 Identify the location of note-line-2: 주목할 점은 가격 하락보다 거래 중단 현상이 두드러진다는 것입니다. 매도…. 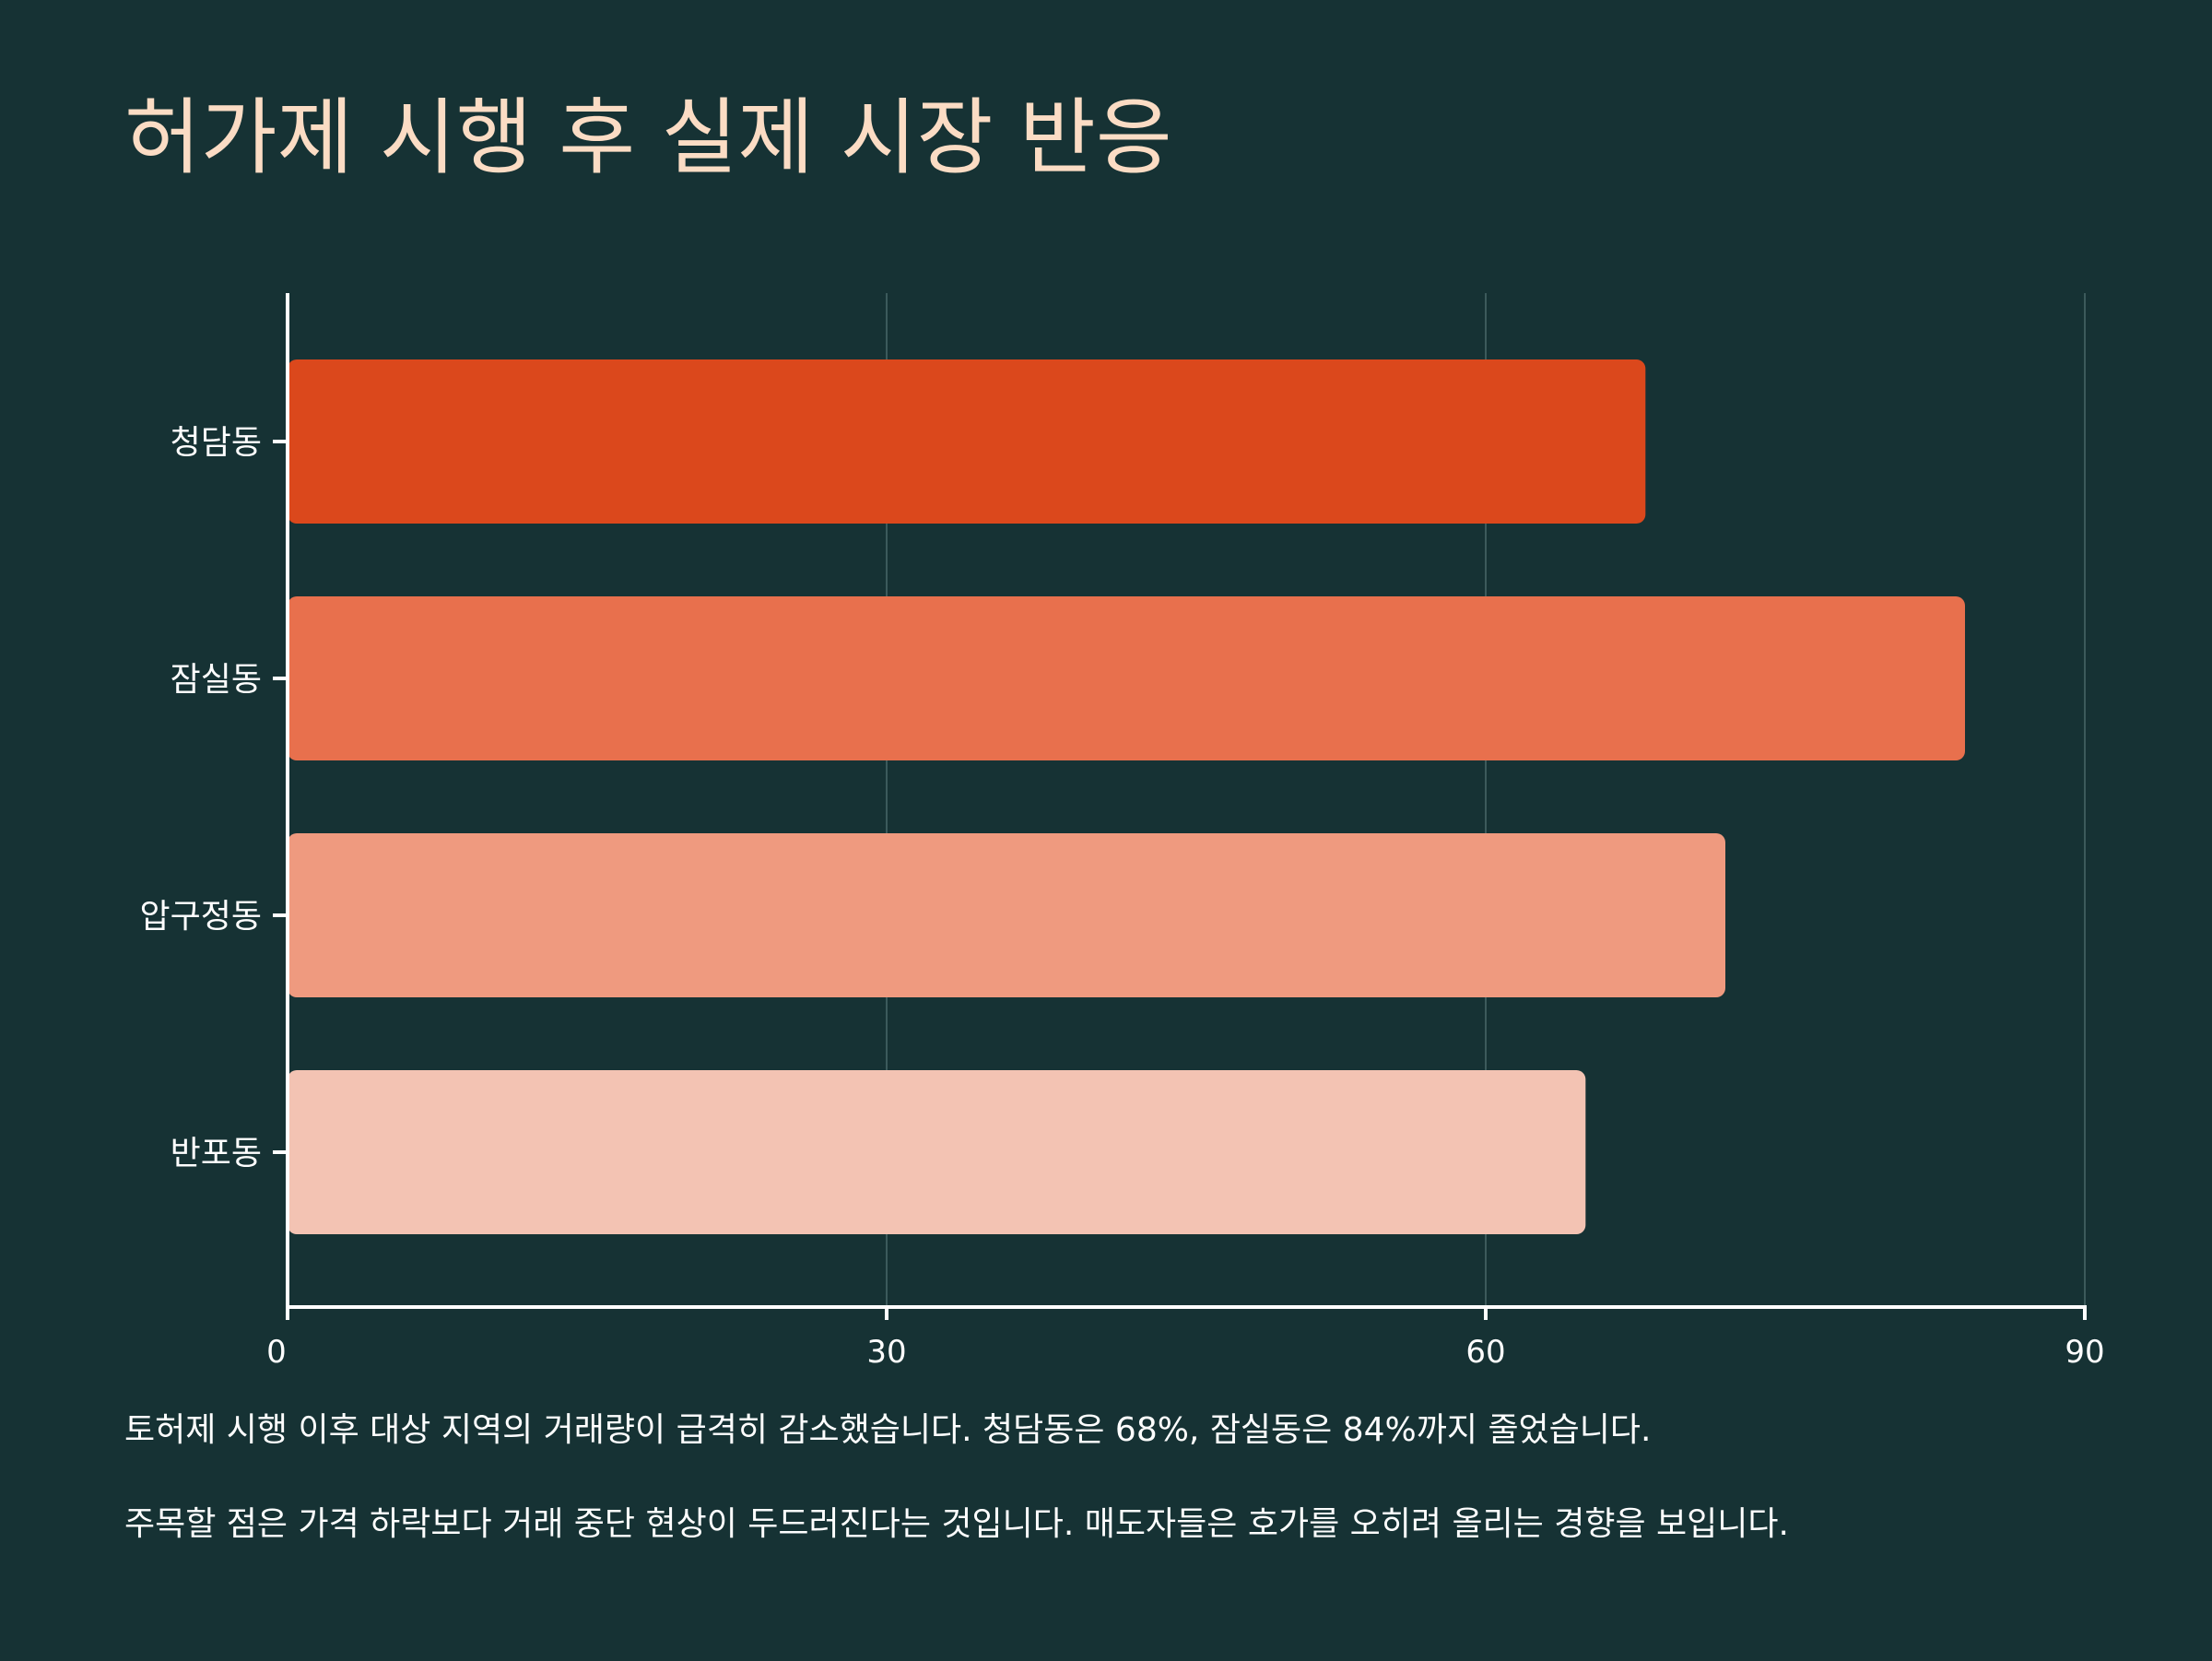
(956, 1524).